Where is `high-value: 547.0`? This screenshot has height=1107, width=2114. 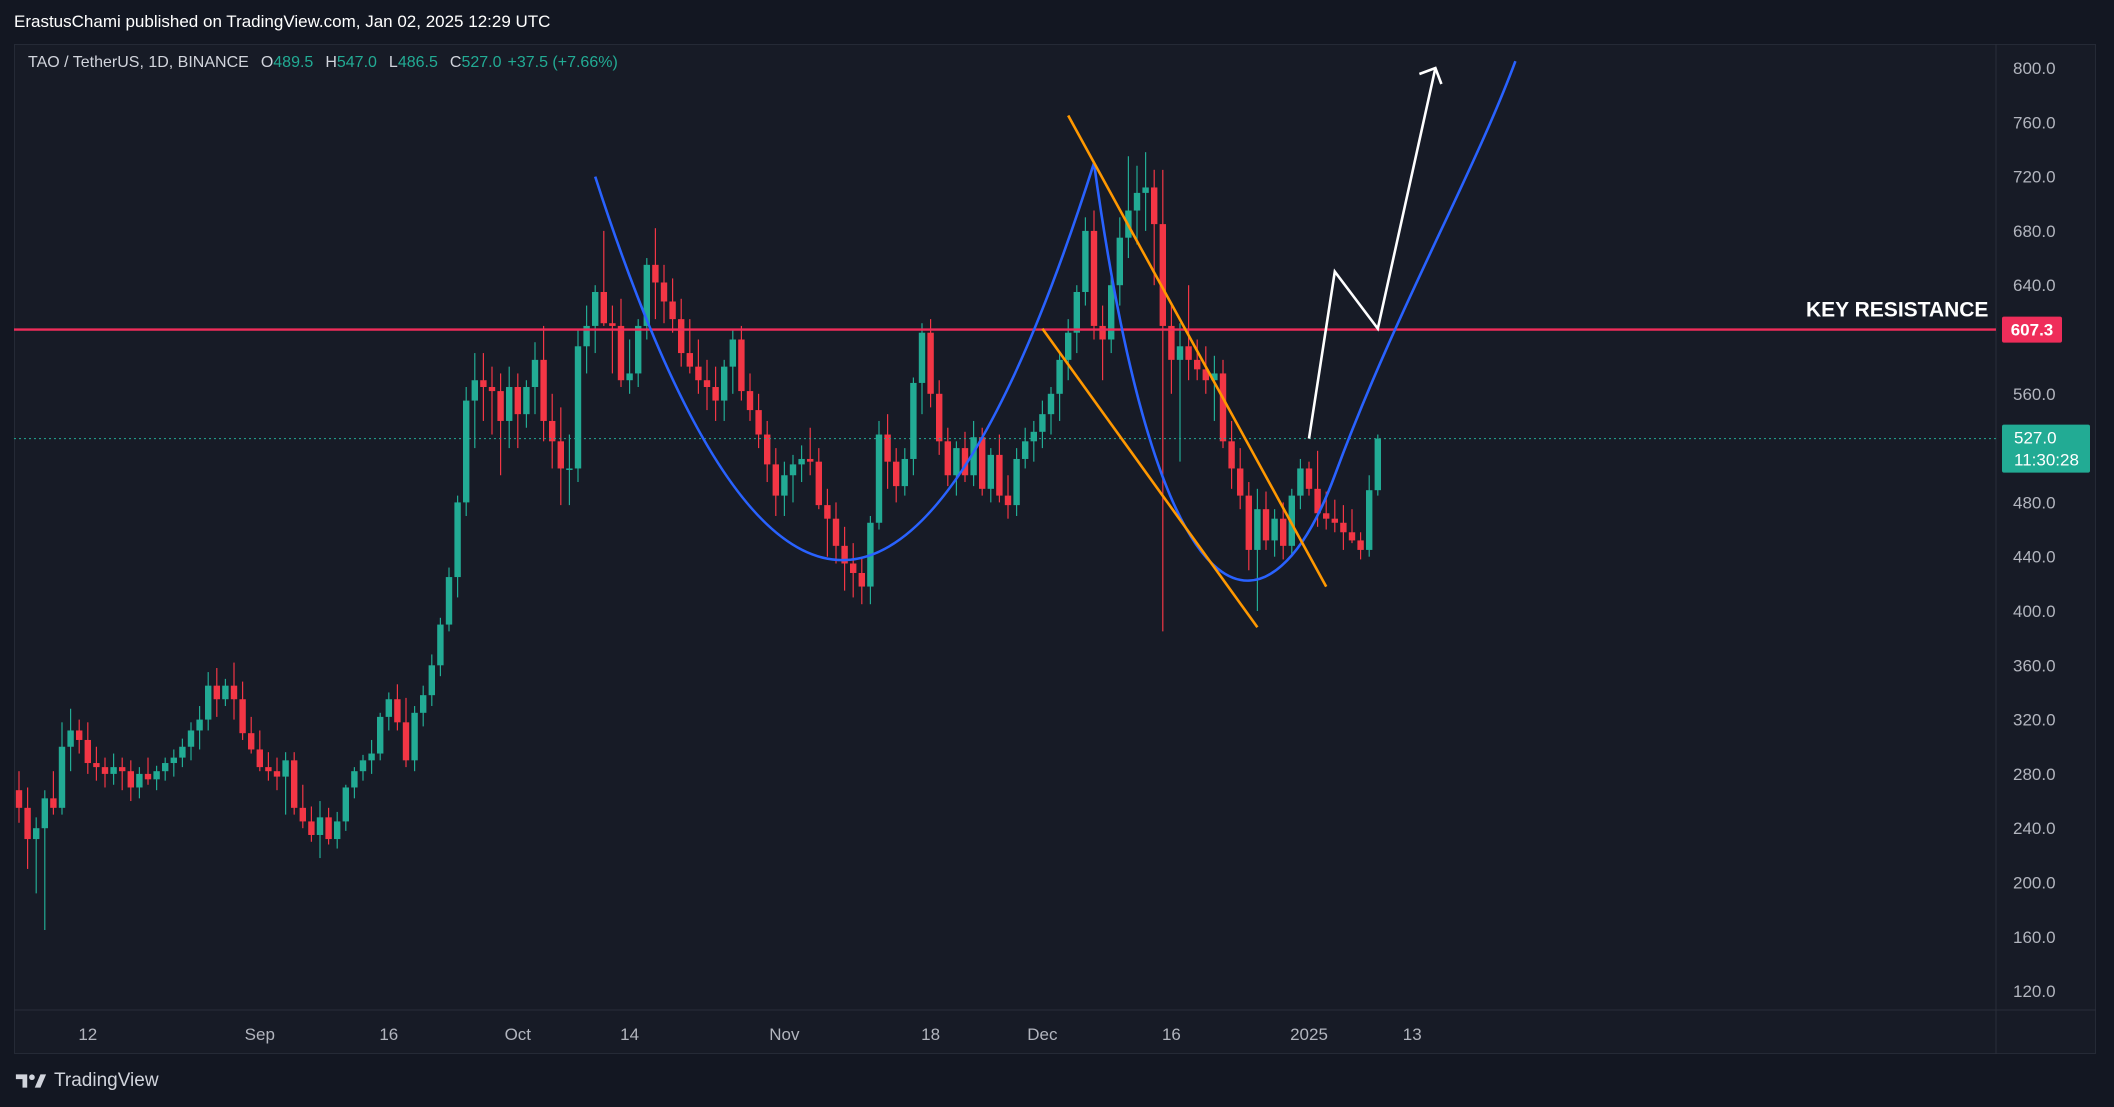 high-value: 547.0 is located at coordinates (356, 62).